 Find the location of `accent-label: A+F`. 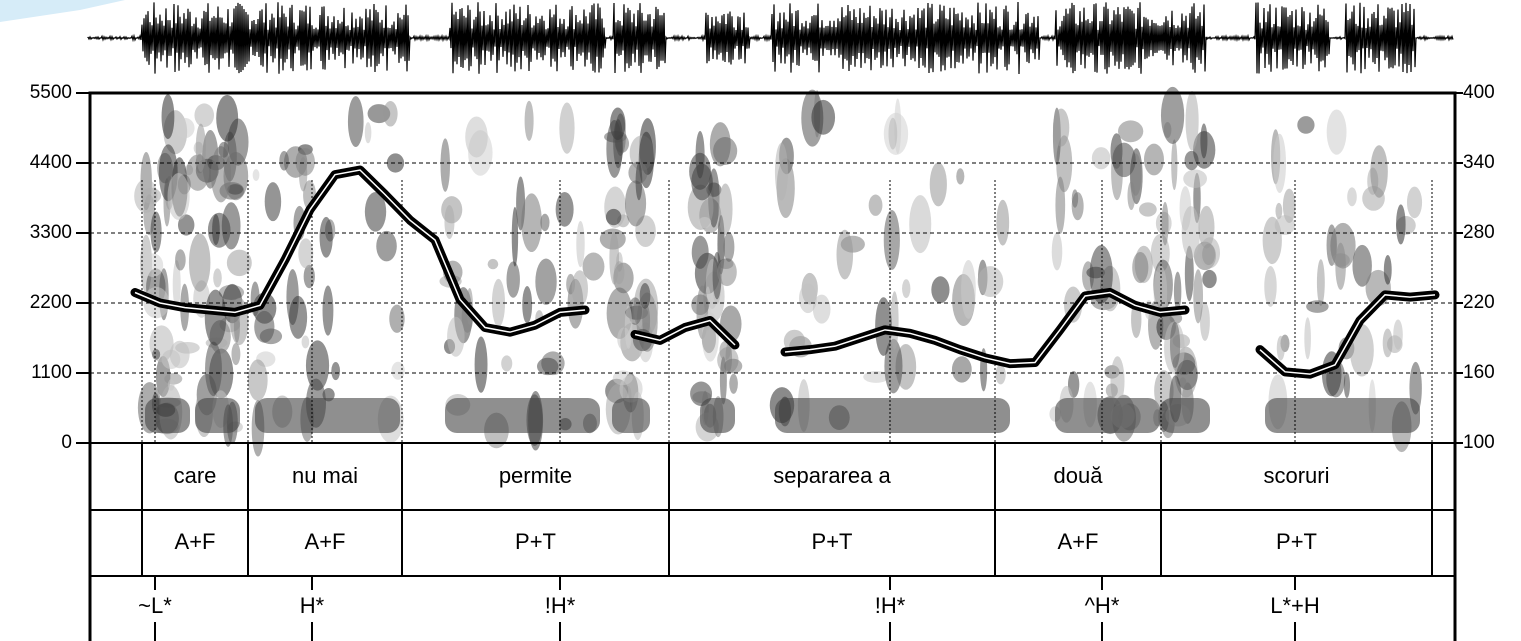

accent-label: A+F is located at coordinates (1078, 541).